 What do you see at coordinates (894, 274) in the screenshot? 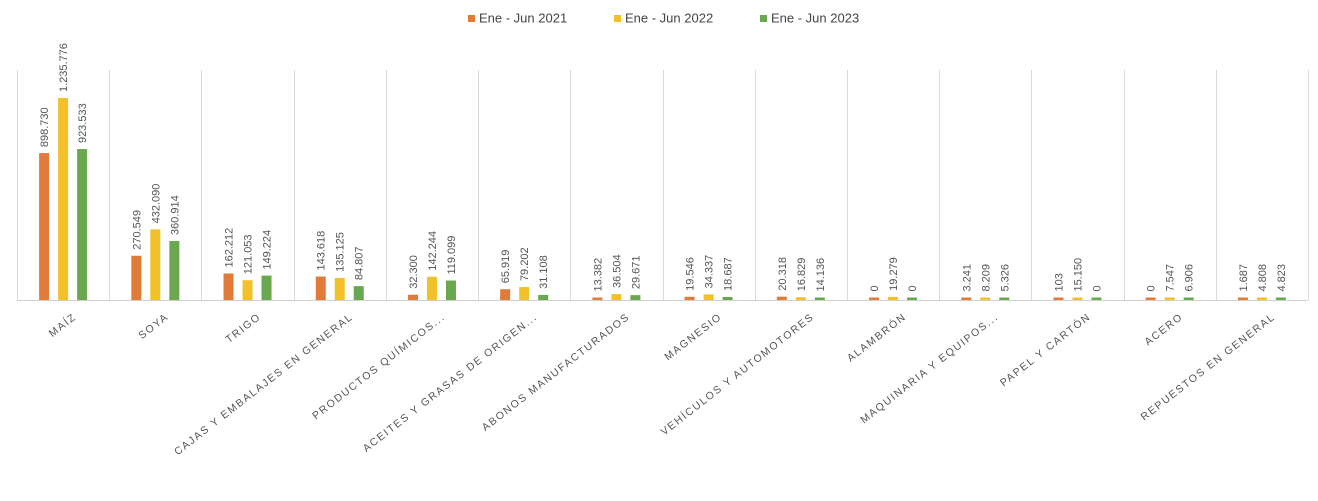
I see `data-label: 19.279` at bounding box center [894, 274].